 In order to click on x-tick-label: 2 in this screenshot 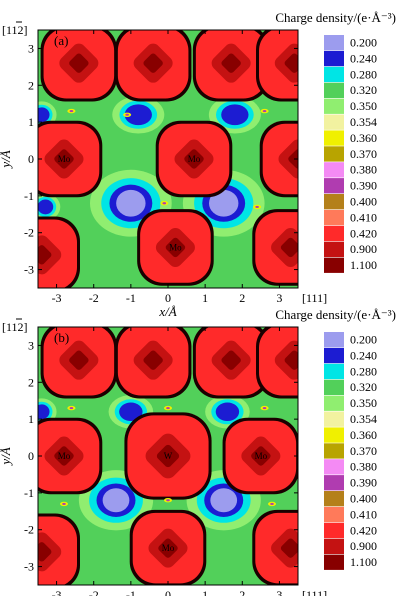, I will do `click(242, 592)`.